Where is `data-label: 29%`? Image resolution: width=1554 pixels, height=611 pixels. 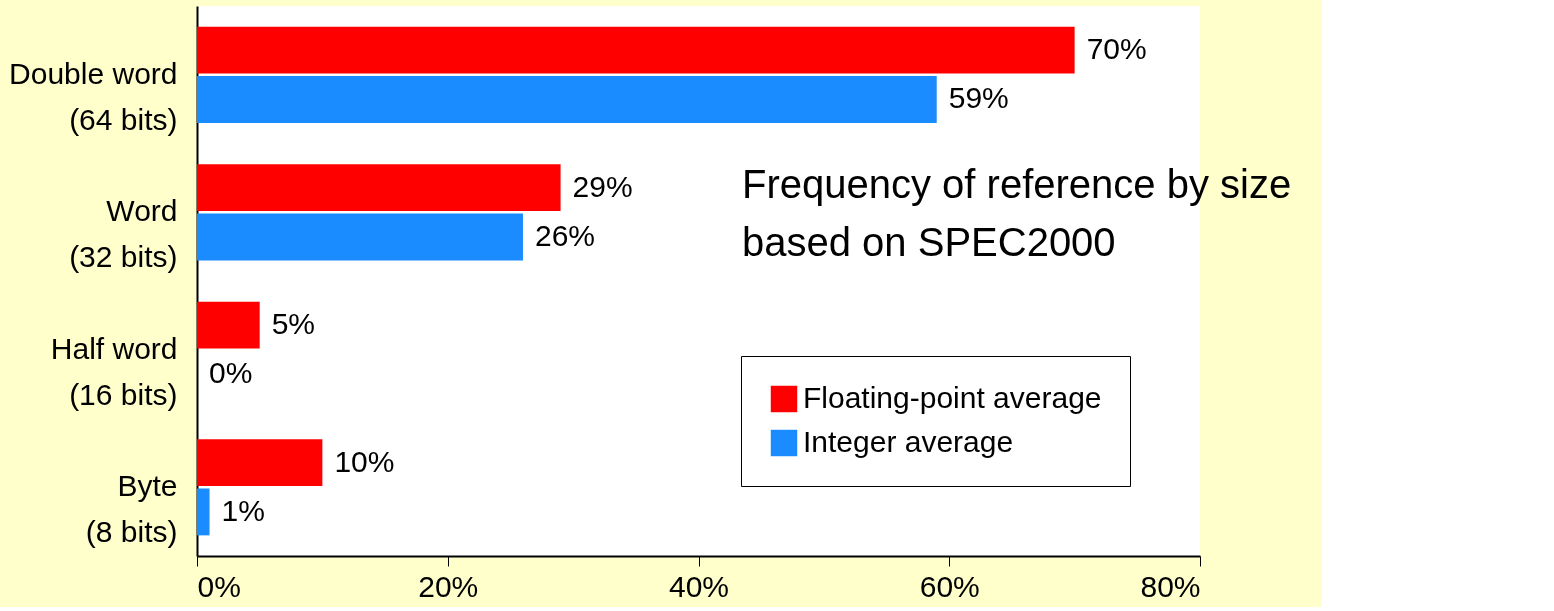
data-label: 29% is located at coordinates (602, 186).